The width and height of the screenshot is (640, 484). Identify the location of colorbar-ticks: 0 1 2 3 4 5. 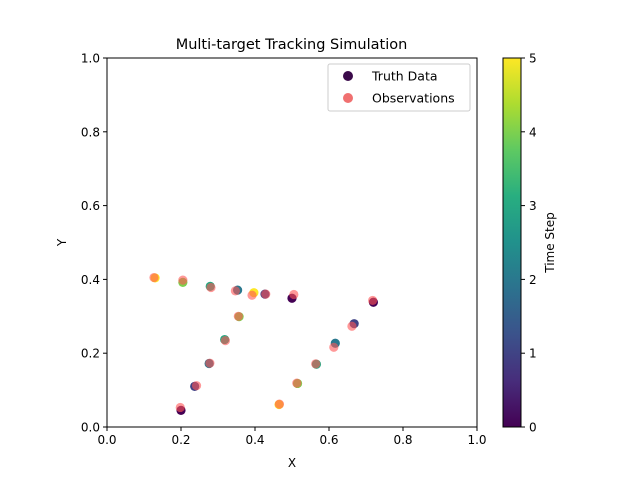
(529, 243).